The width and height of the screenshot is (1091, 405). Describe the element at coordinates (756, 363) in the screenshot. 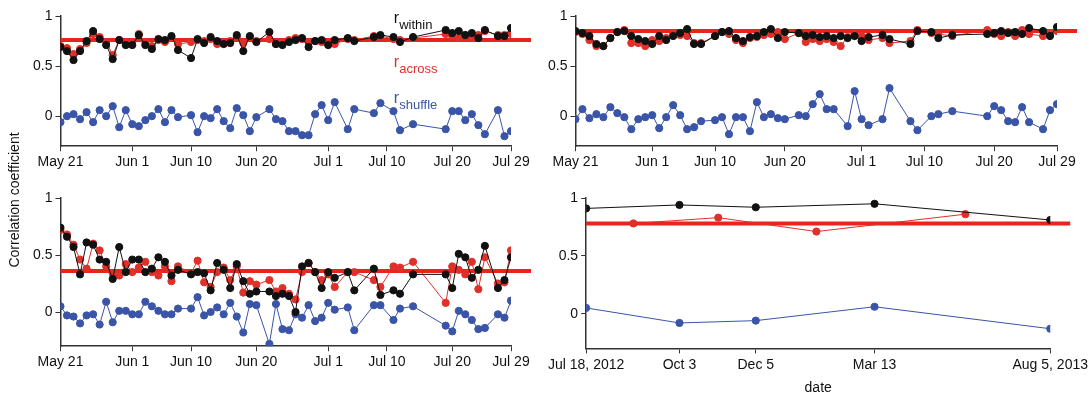

I see `x-tick-label: Dec 5` at that location.